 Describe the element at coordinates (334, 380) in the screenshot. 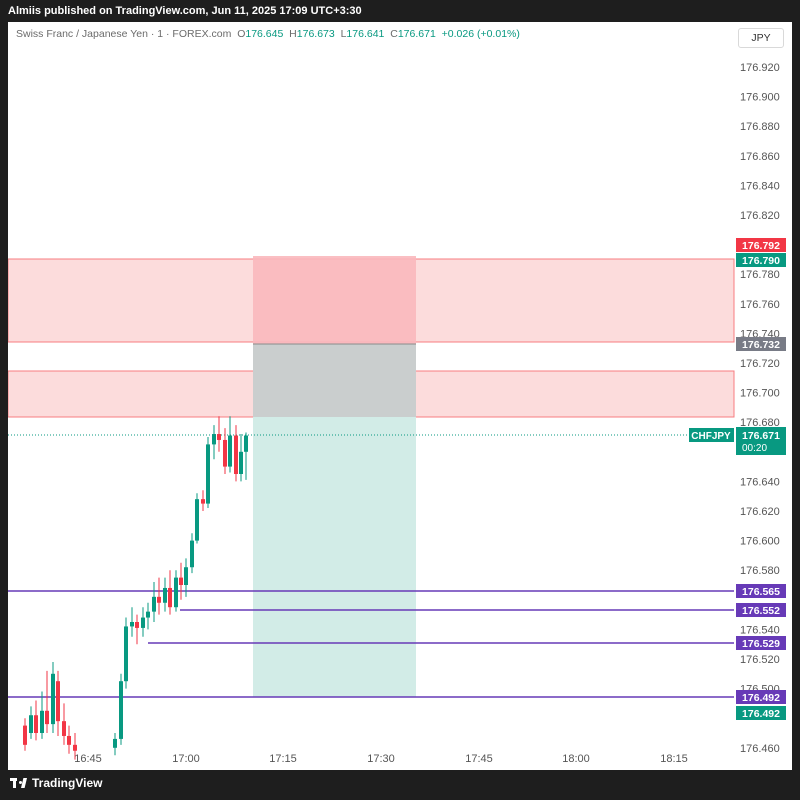

I see `position-overlap-area` at that location.